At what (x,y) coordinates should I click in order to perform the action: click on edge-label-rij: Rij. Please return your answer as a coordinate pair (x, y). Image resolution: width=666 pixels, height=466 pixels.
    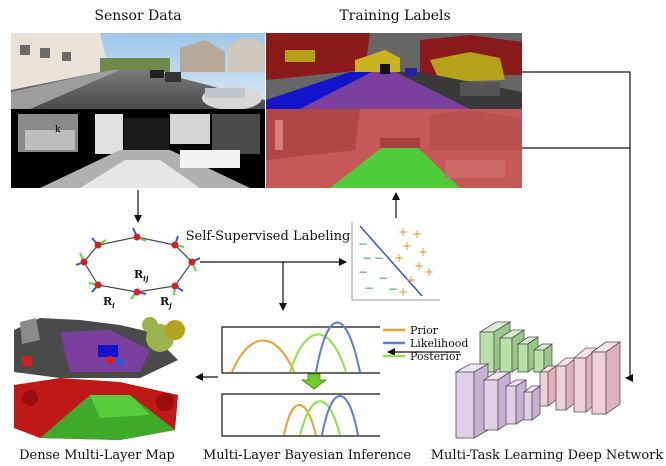
    Looking at the image, I should click on (141, 275).